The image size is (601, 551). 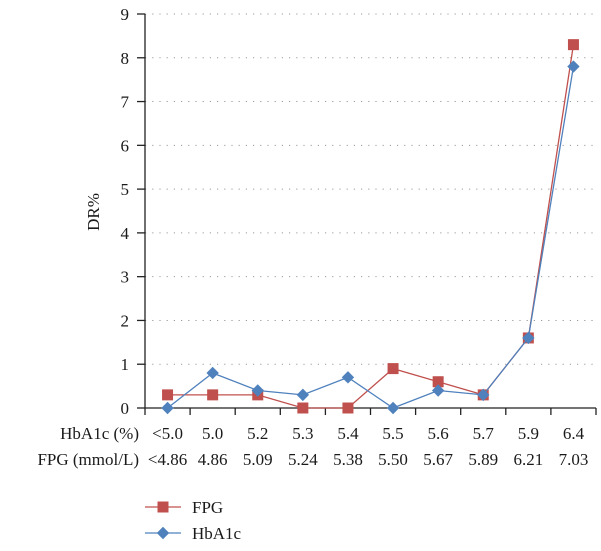 I want to click on x-row-label: HbA1c (%), so click(x=99, y=433).